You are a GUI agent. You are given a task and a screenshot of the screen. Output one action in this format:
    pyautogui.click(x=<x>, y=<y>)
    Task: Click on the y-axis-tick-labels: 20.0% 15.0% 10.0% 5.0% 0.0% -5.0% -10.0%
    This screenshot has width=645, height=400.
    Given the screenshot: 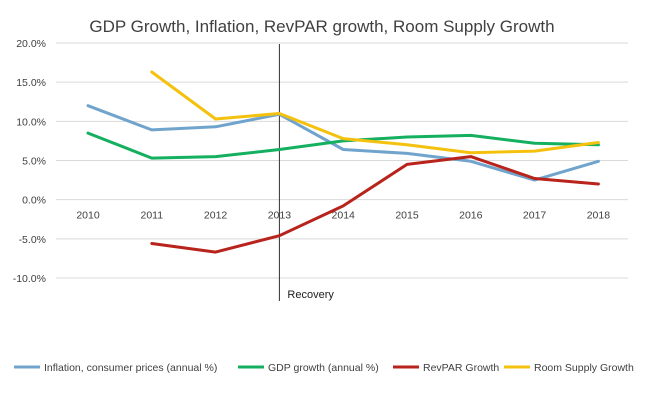 What is the action you would take?
    pyautogui.click(x=29, y=161)
    